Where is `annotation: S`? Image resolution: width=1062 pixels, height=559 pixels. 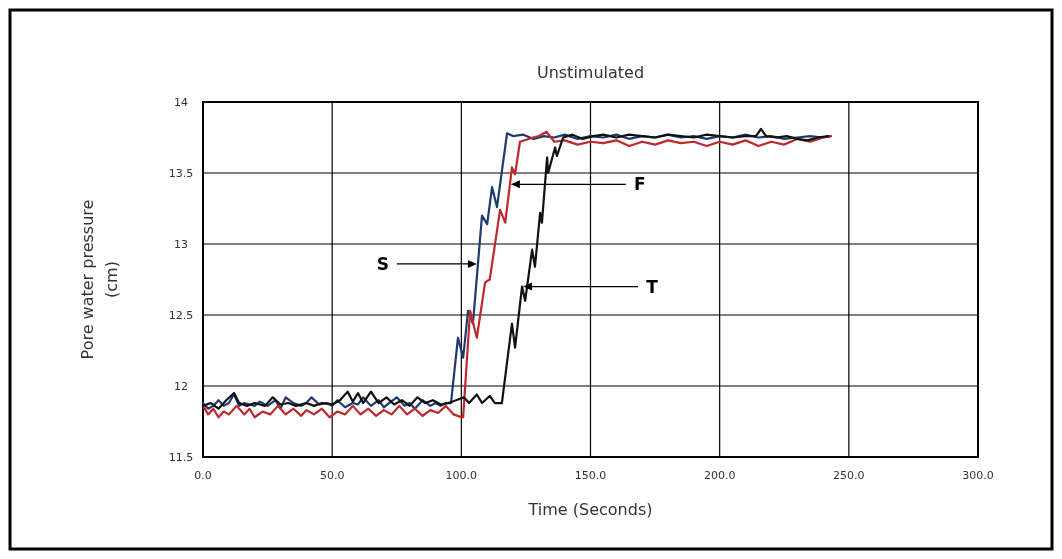 annotation: S is located at coordinates (382, 263).